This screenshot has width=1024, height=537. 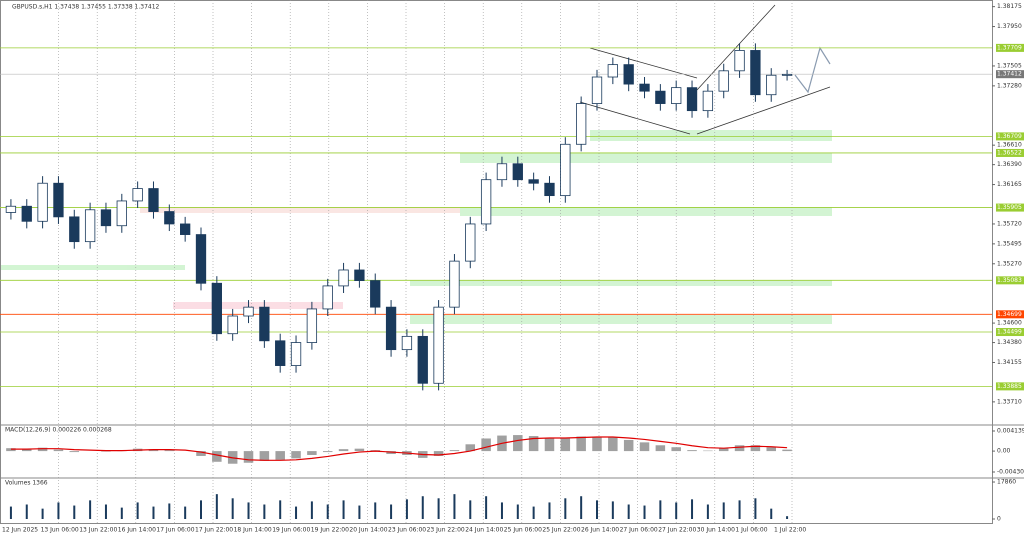 I want to click on x-tick-label: 27 Jun 22:00, so click(x=677, y=530).